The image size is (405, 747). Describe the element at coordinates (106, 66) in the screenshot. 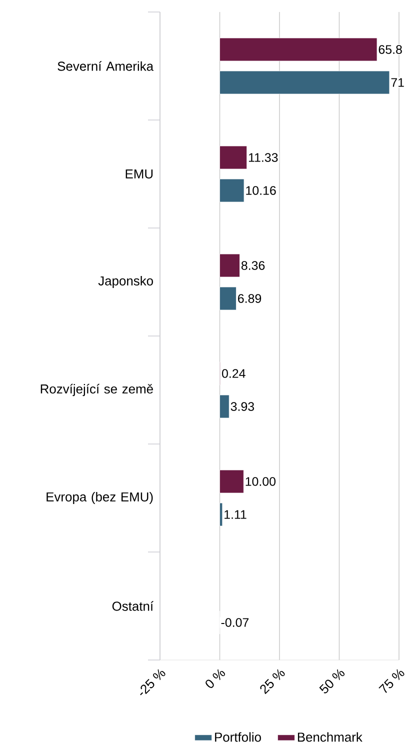

I see `y-tick-label: Severní Amerika` at that location.